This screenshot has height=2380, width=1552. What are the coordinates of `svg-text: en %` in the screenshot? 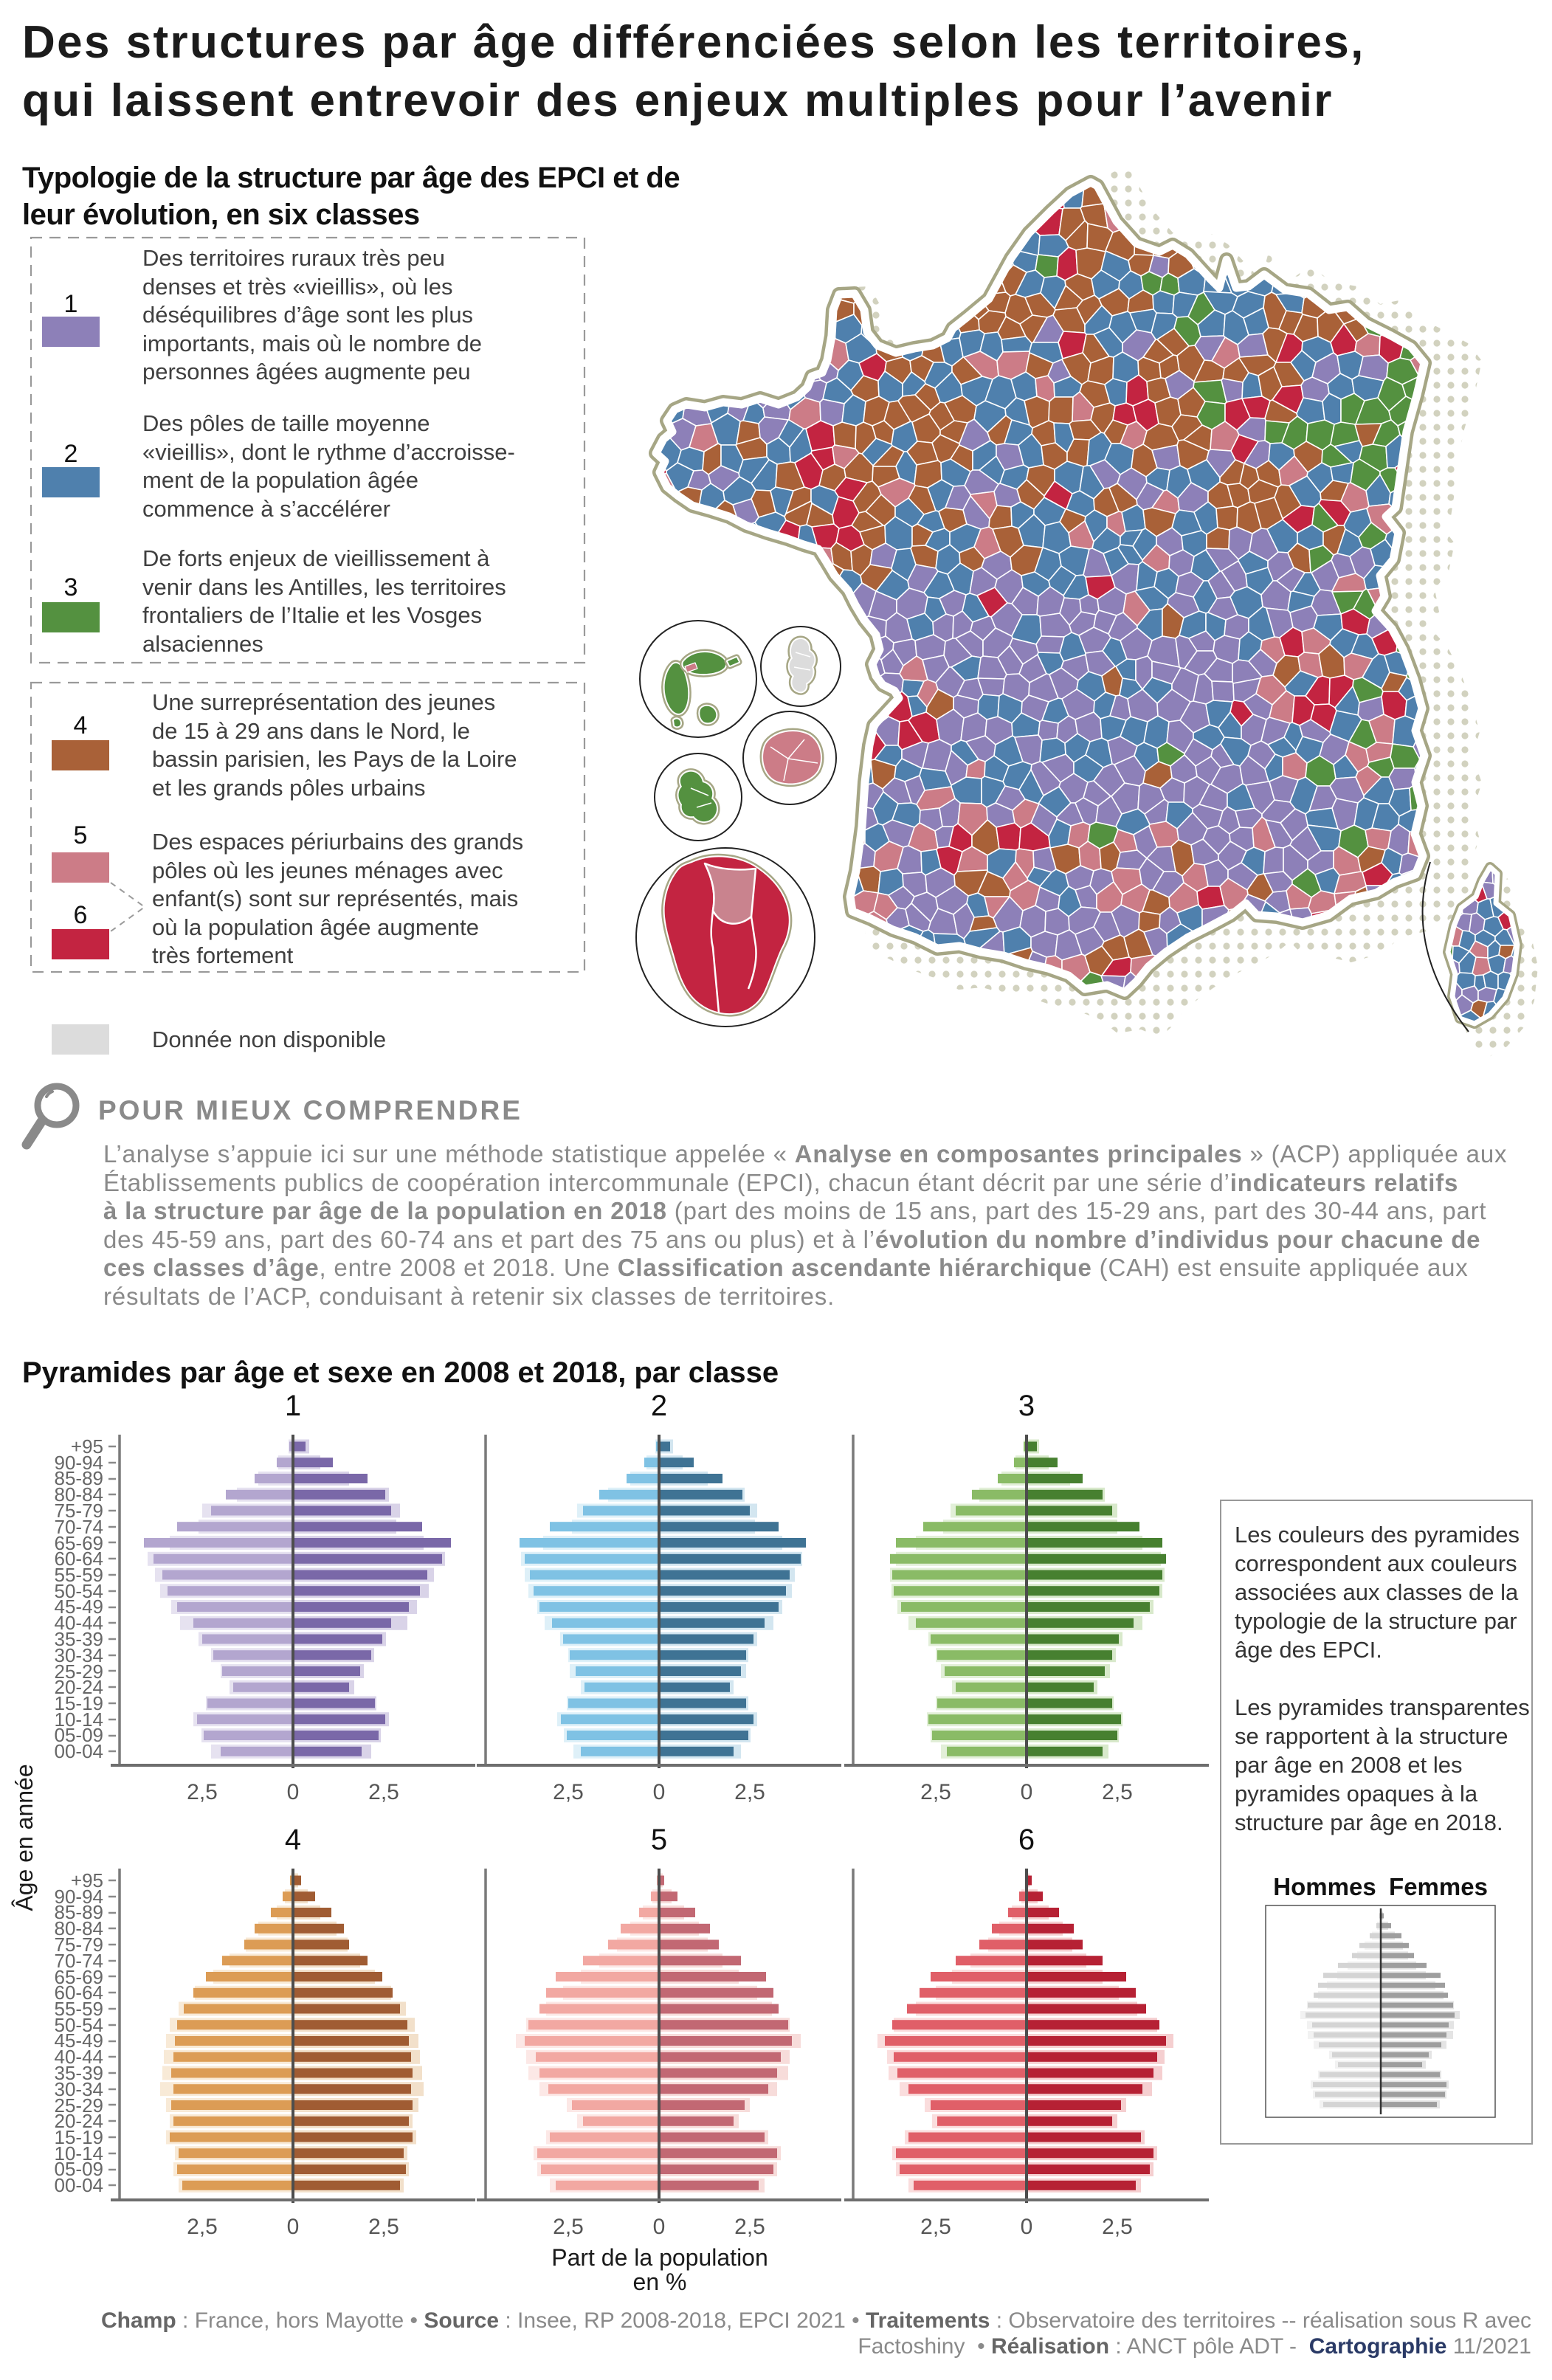 It's located at (660, 2282).